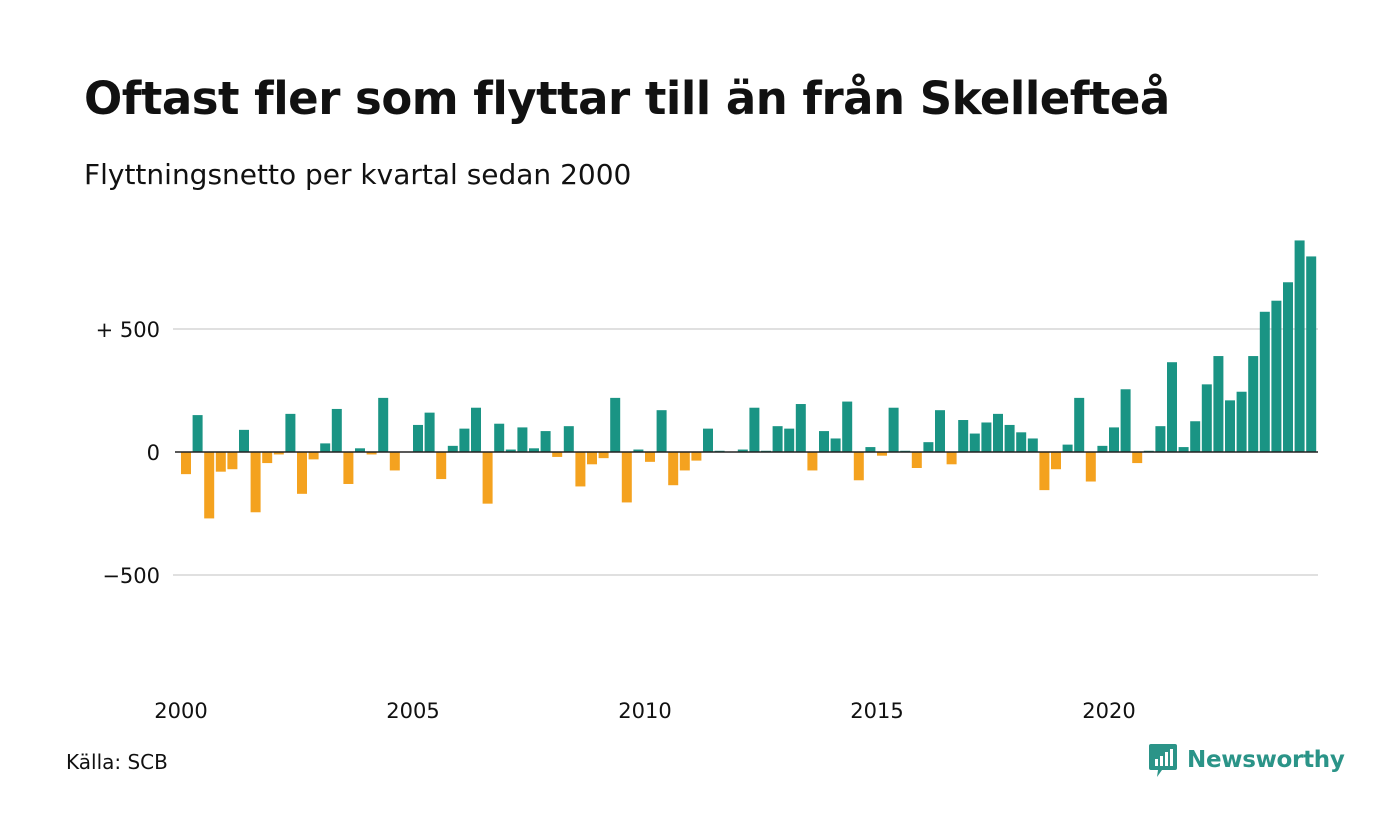 The height and width of the screenshot is (840, 1400). I want to click on chart-subtitle: Flyttningsnetto per kvartal sedan 2000, so click(358, 174).